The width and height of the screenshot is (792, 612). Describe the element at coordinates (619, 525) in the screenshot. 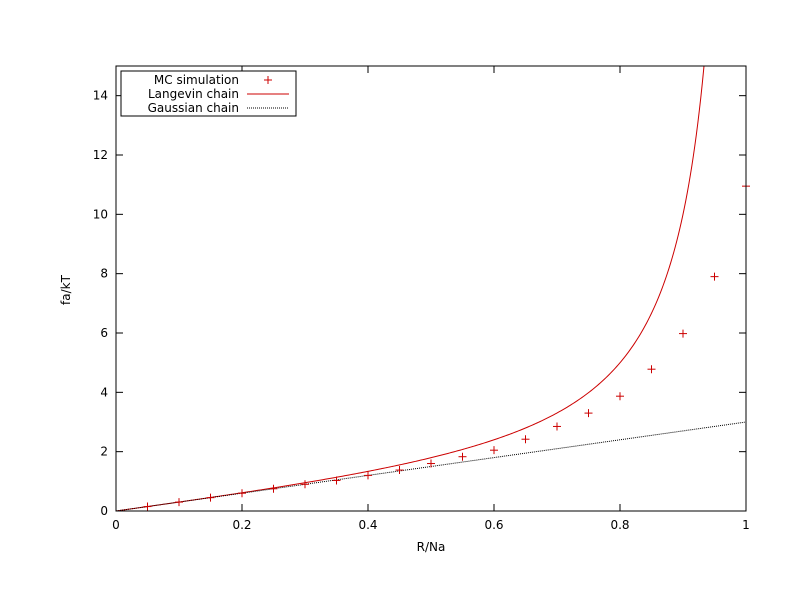

I see `x-tick-label: 0.8` at that location.